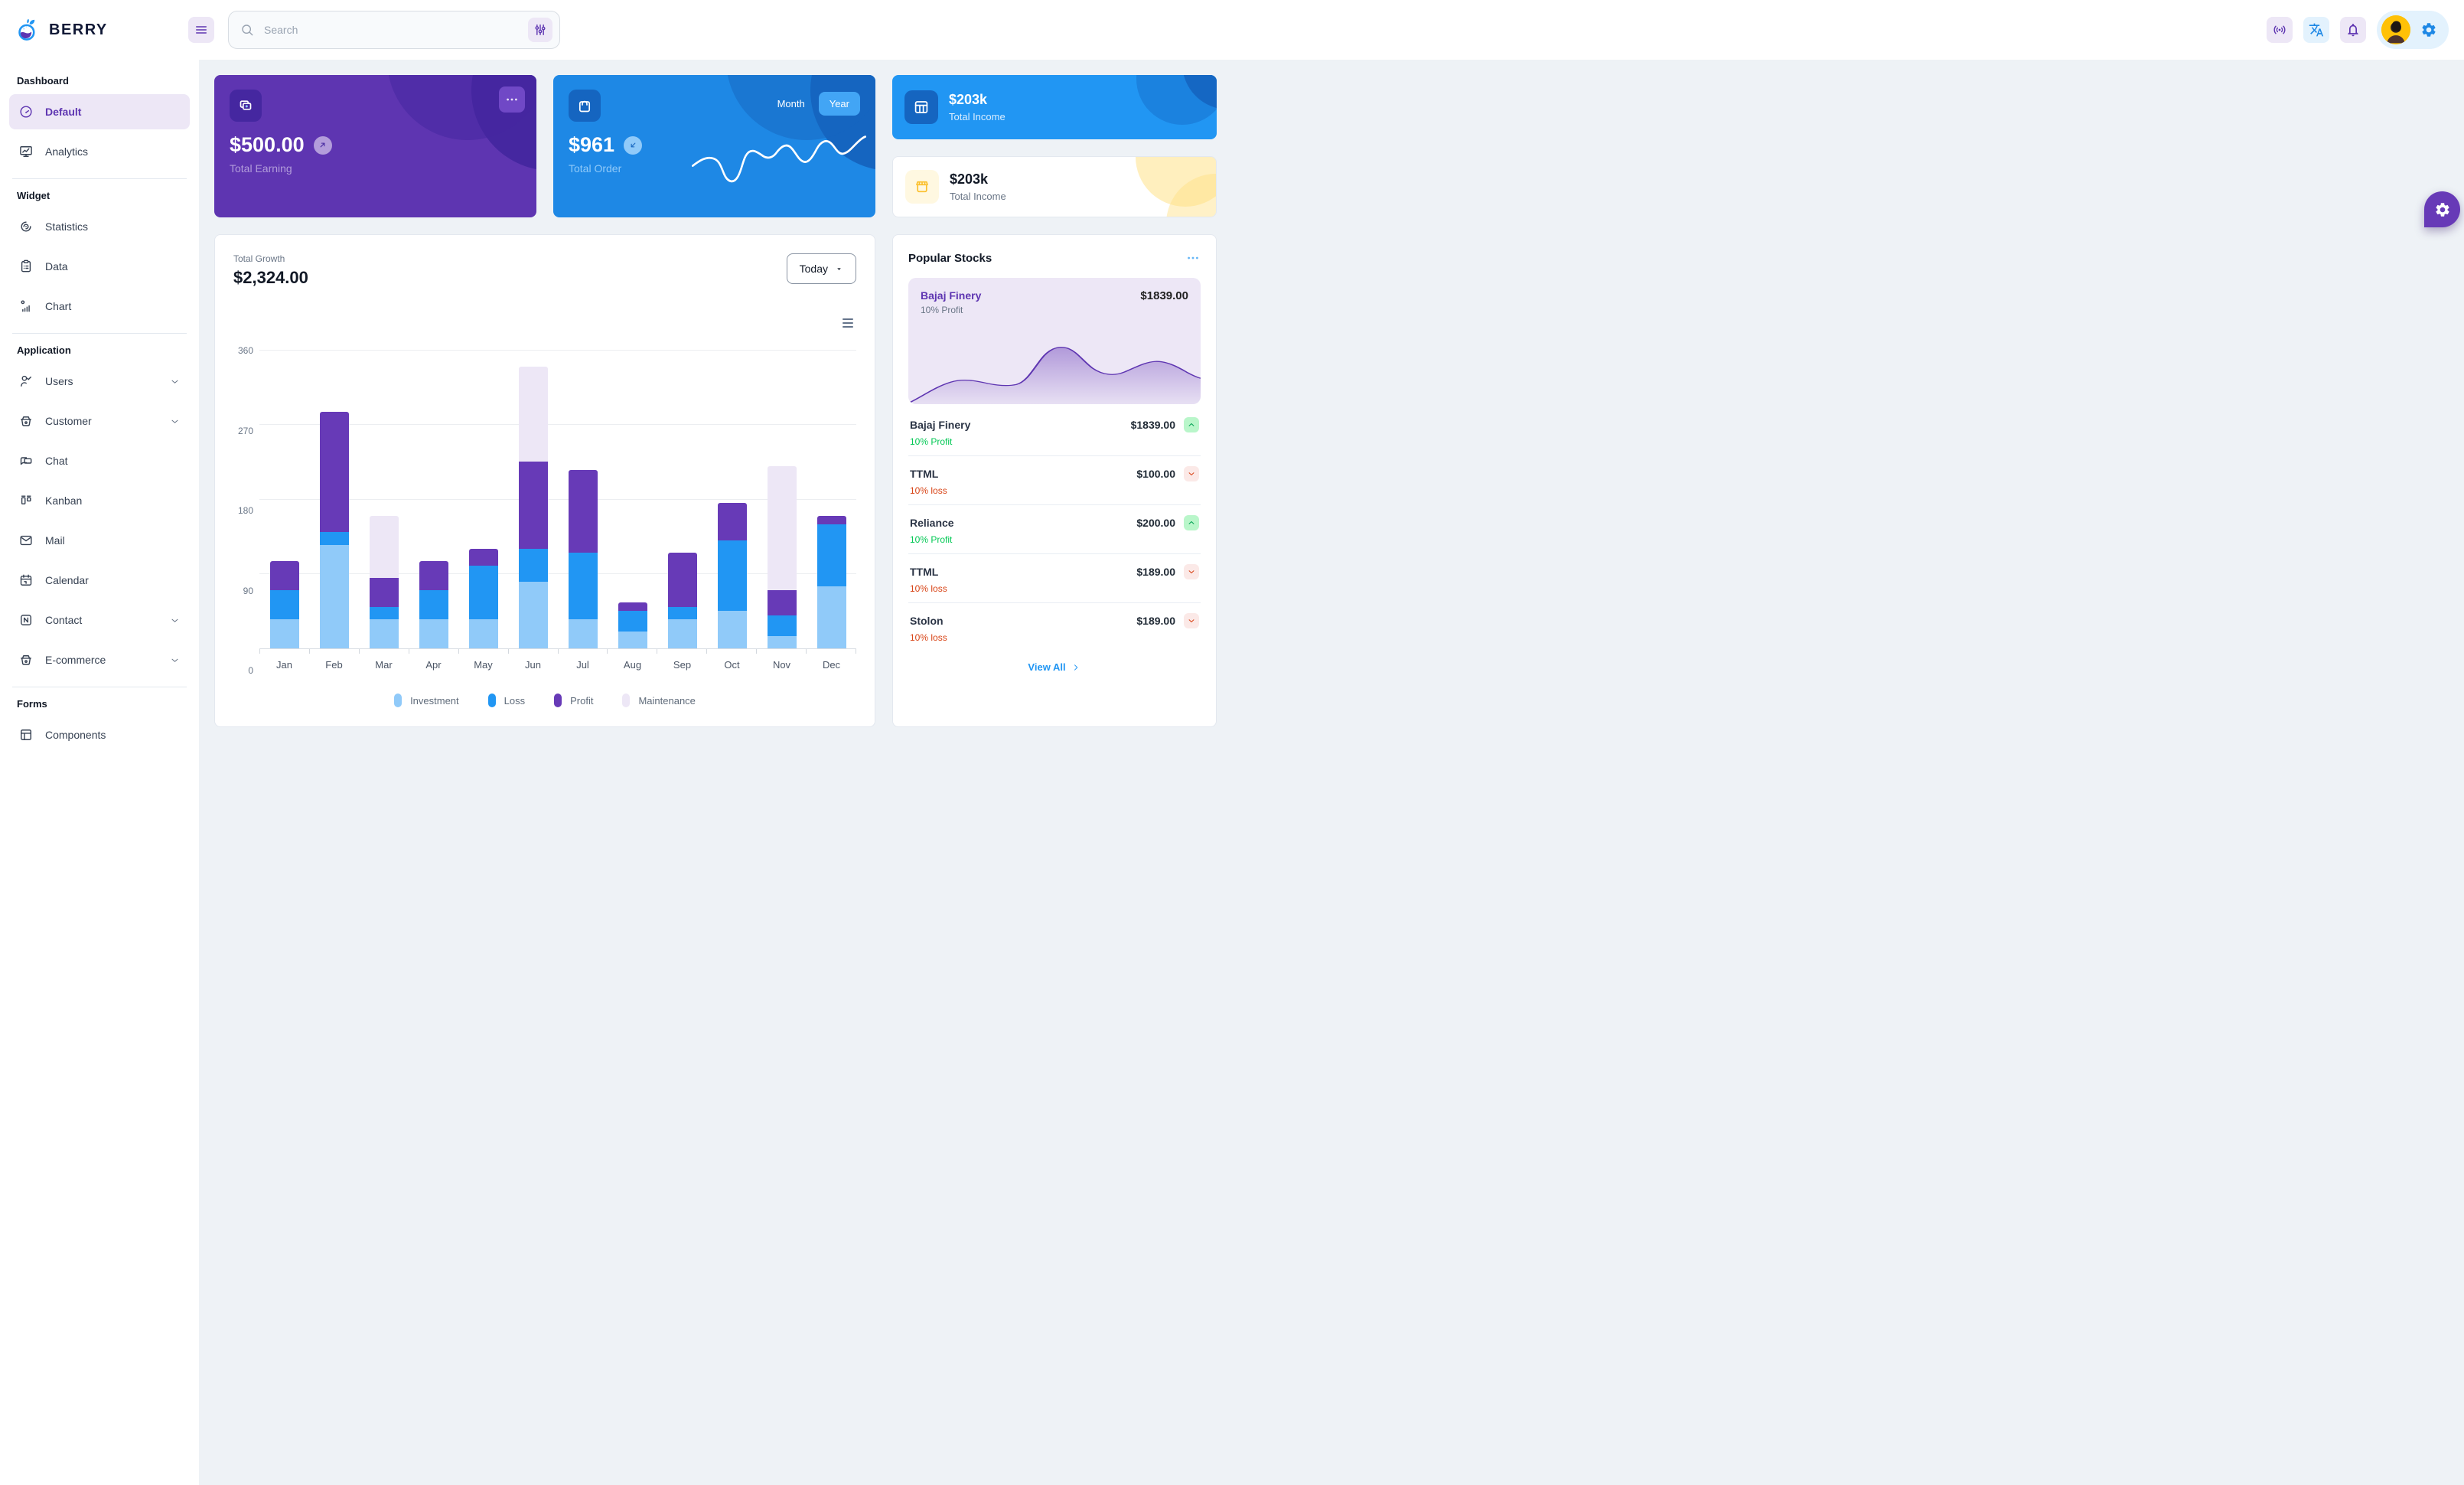 The width and height of the screenshot is (2464, 1485). Describe the element at coordinates (26, 620) in the screenshot. I see `contact-icon` at that location.